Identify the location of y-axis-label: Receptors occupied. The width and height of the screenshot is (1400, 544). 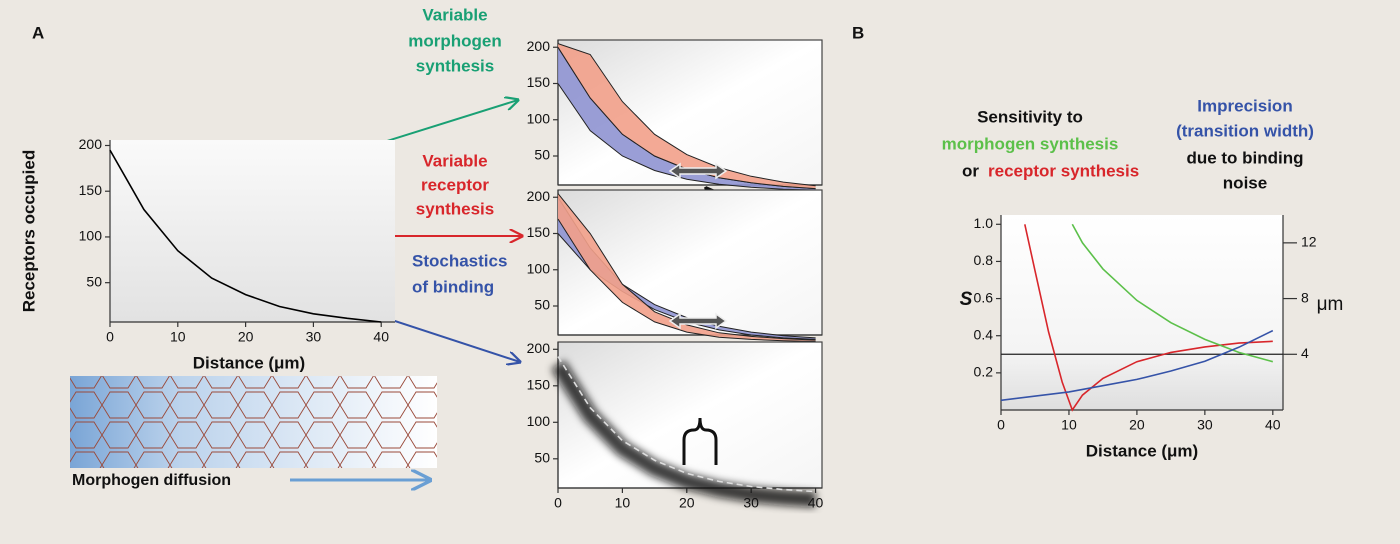
(28, 231).